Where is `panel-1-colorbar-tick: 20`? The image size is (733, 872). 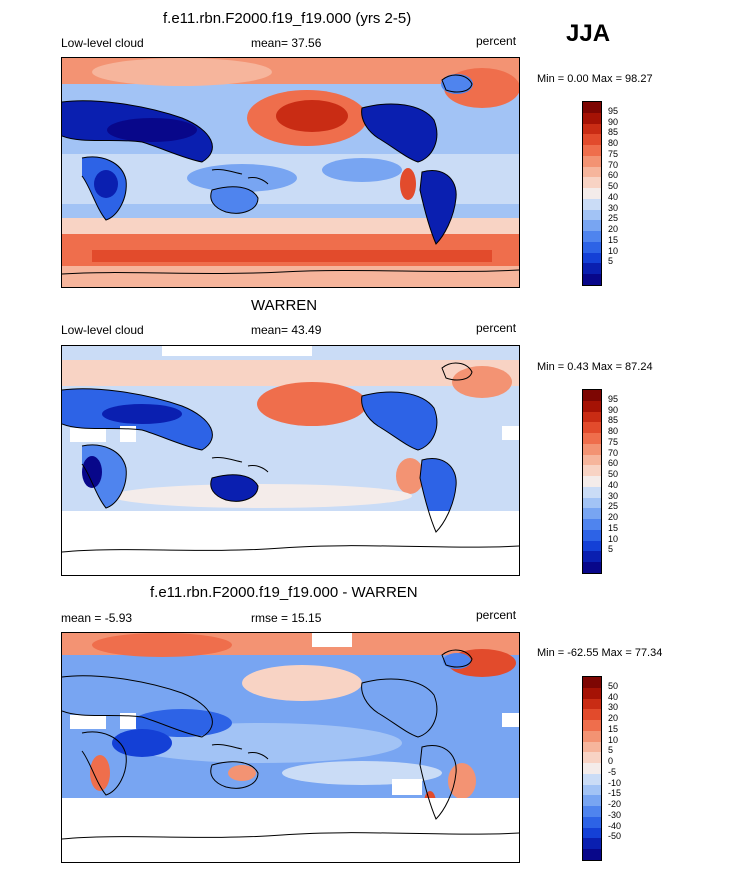
panel-1-colorbar-tick: 20 is located at coordinates (613, 229).